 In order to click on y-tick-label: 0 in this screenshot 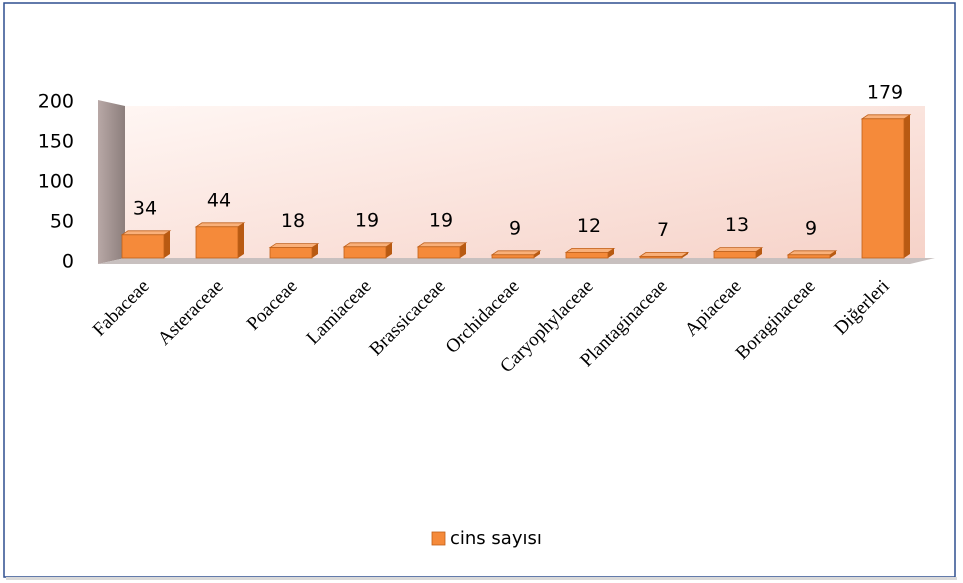, I will do `click(68, 262)`.